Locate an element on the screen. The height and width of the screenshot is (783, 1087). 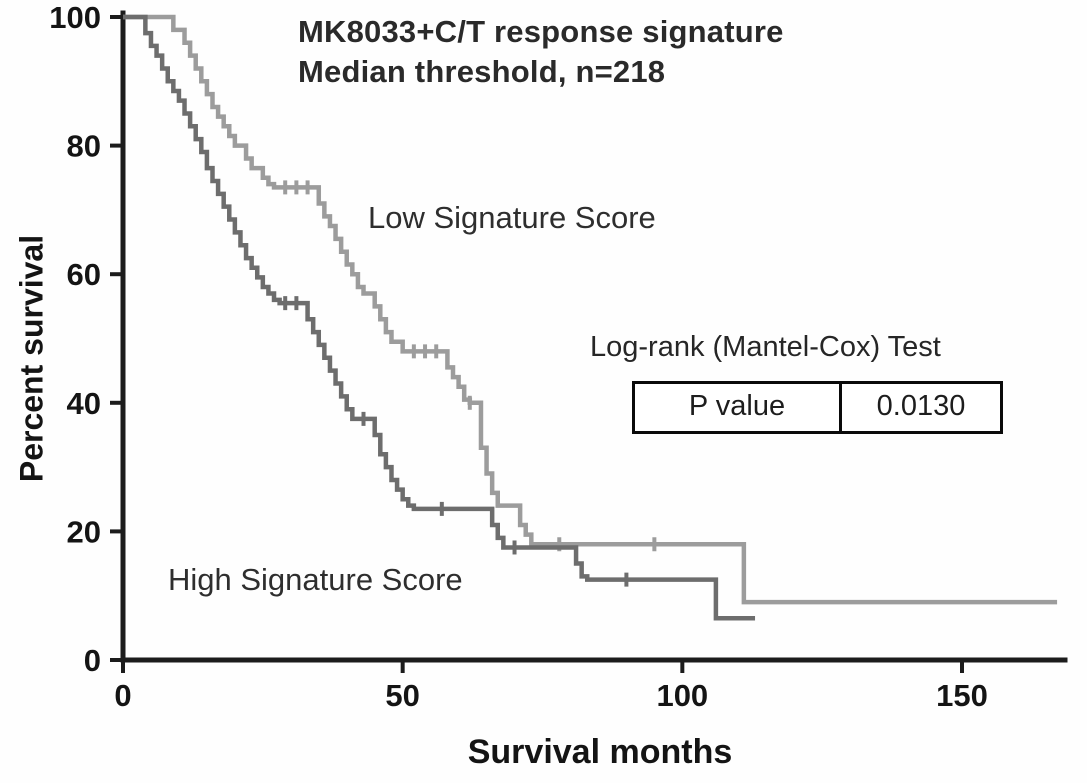
x-tick-label: 100 is located at coordinates (682, 695).